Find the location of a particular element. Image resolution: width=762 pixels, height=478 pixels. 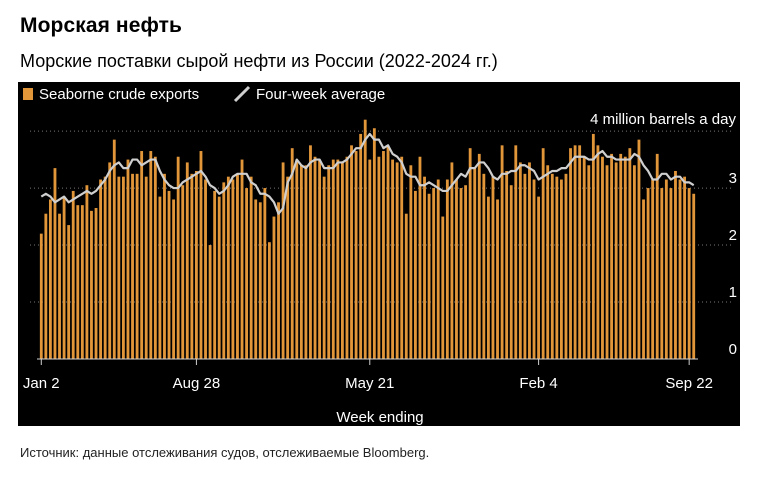

x-axis: Jan 2 Aug 28 May 21 Feb 4 Sep 22 is located at coordinates (368, 375).